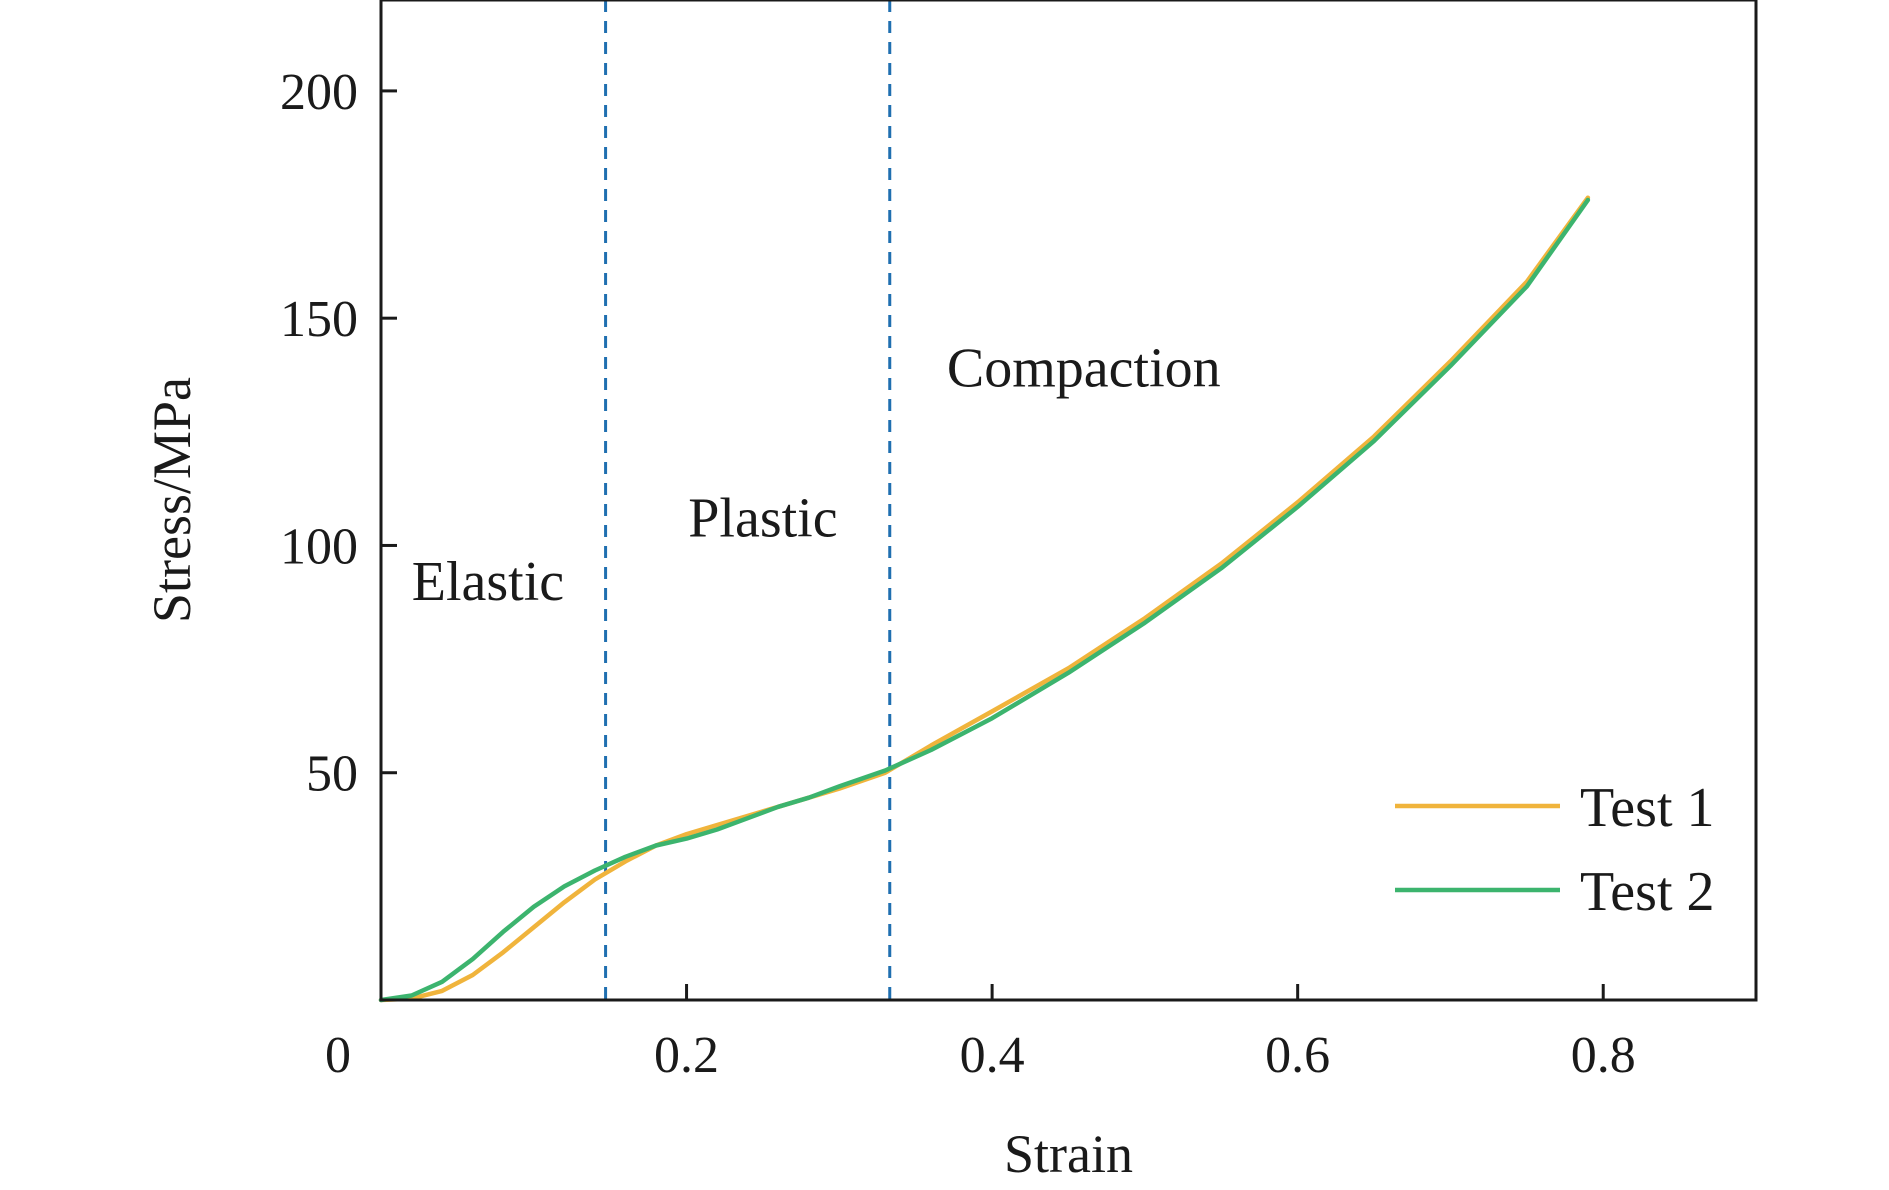 The image size is (1889, 1190). Describe the element at coordinates (319, 319) in the screenshot. I see `y-tick-label: 150` at that location.